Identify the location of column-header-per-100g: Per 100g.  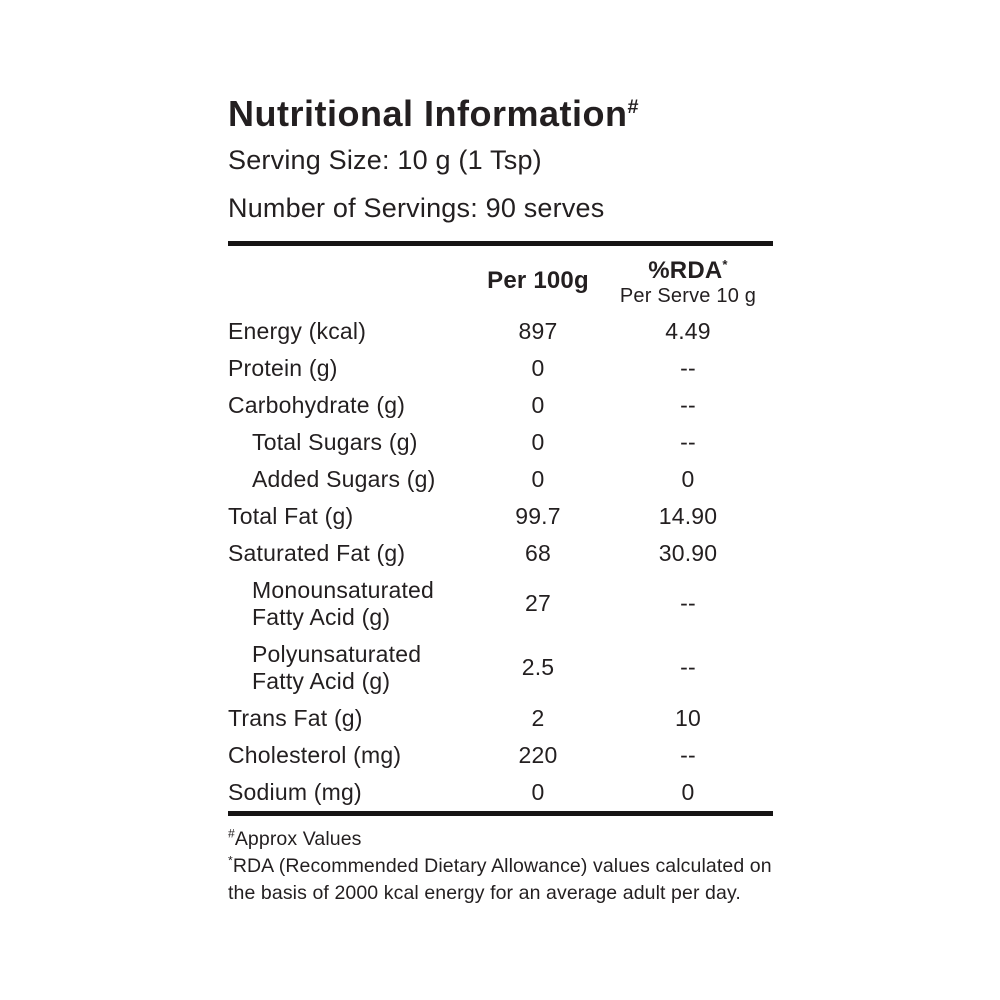
(538, 280).